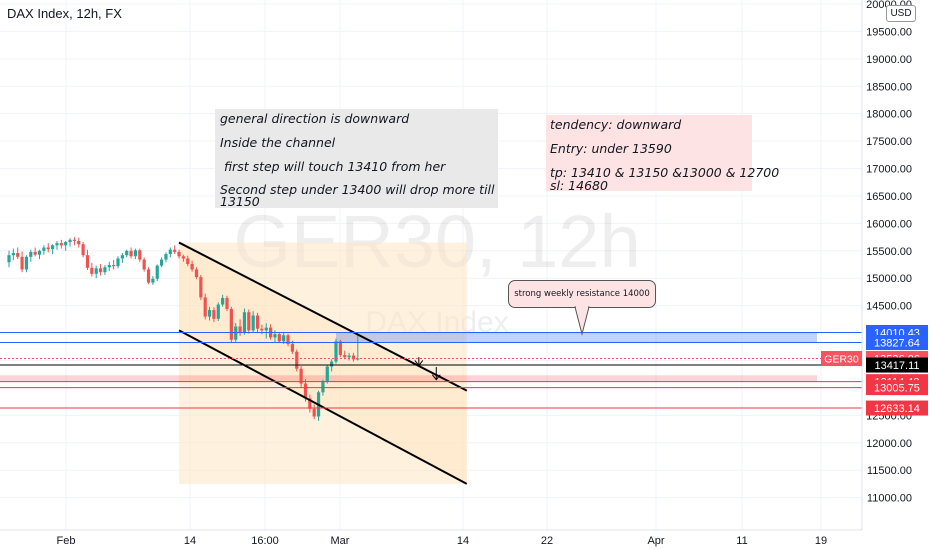  What do you see at coordinates (889, 87) in the screenshot?
I see `y-tick-label: 18500.00` at bounding box center [889, 87].